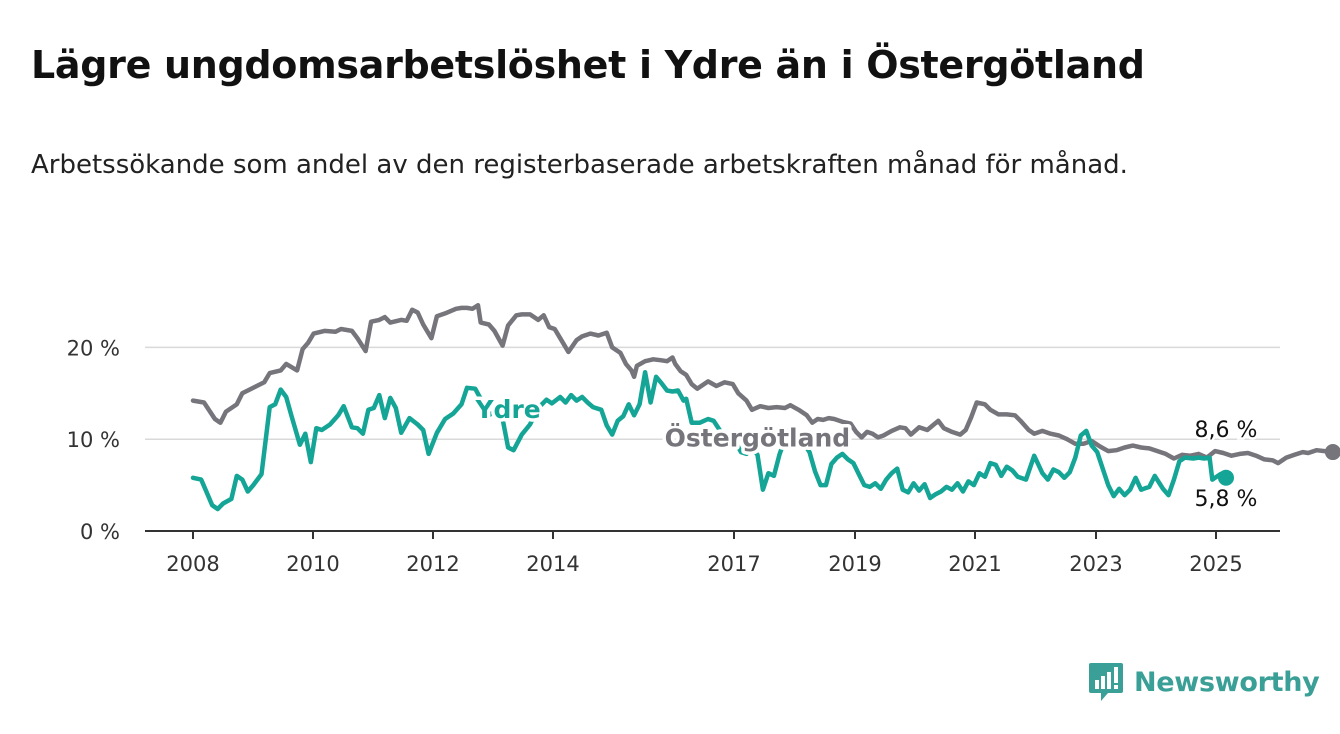  What do you see at coordinates (1215, 564) in the screenshot?
I see `x-tick-label: 2025` at bounding box center [1215, 564].